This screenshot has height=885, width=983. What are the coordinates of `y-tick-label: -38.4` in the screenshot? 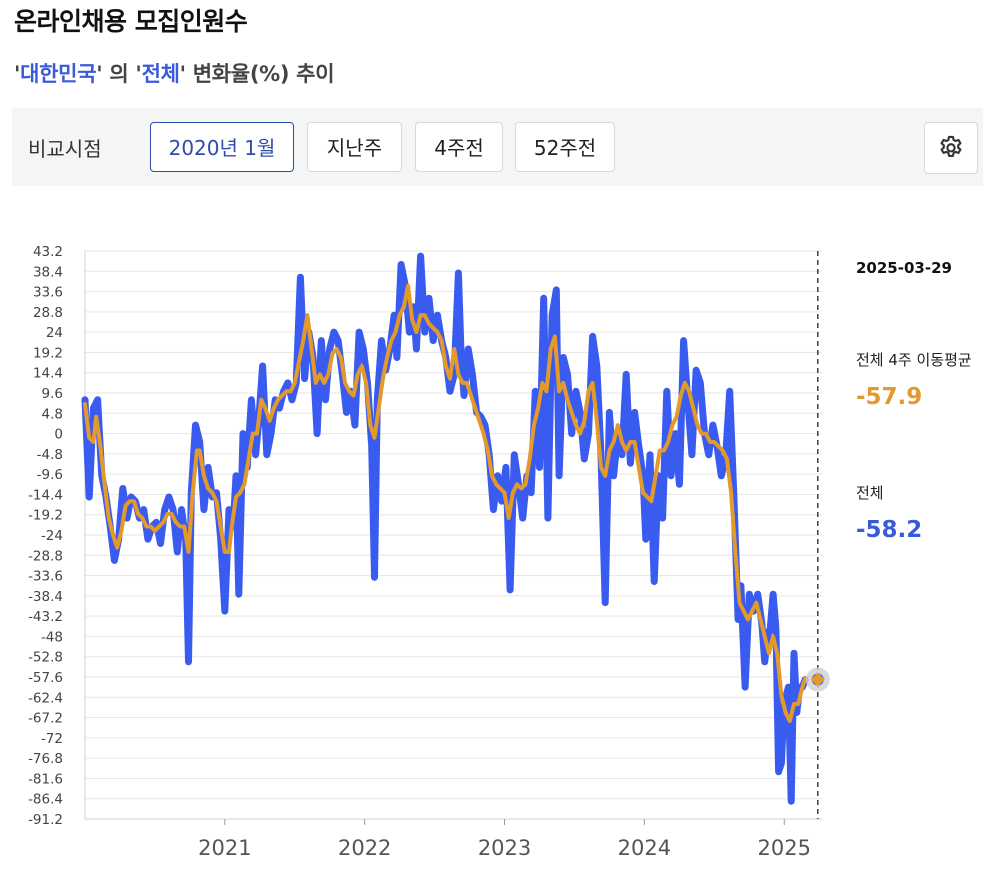 It's located at (45, 597).